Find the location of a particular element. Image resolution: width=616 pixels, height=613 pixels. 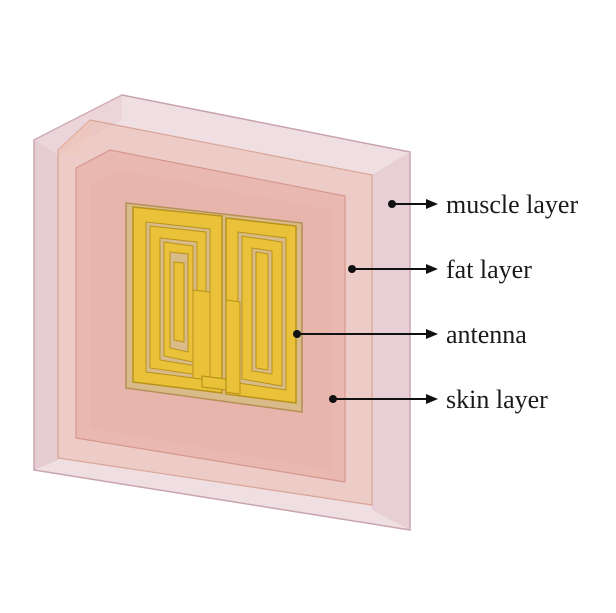

antenna-left-element is located at coordinates (177, 300).